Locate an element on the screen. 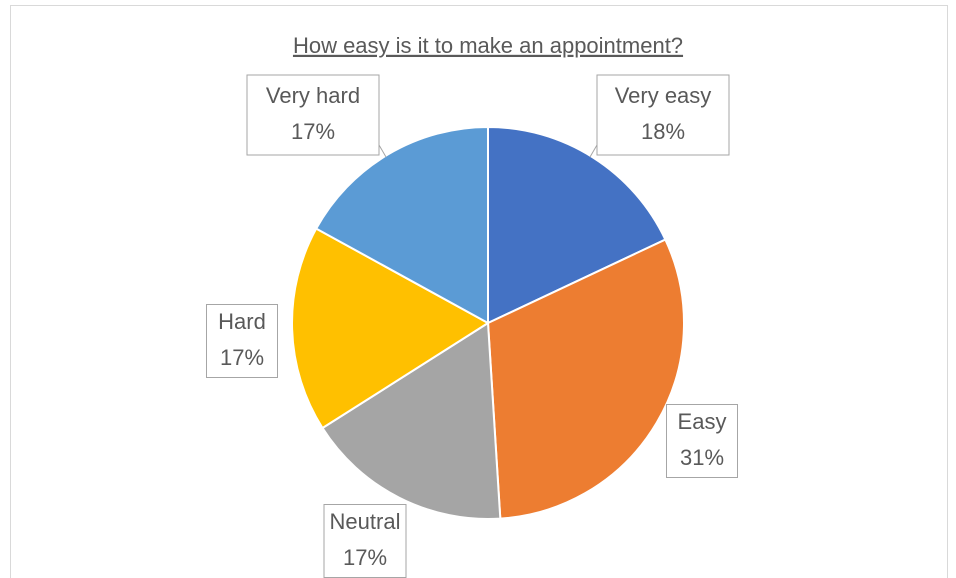  chart-title: How easy is it to make an appointment? is located at coordinates (488, 45).